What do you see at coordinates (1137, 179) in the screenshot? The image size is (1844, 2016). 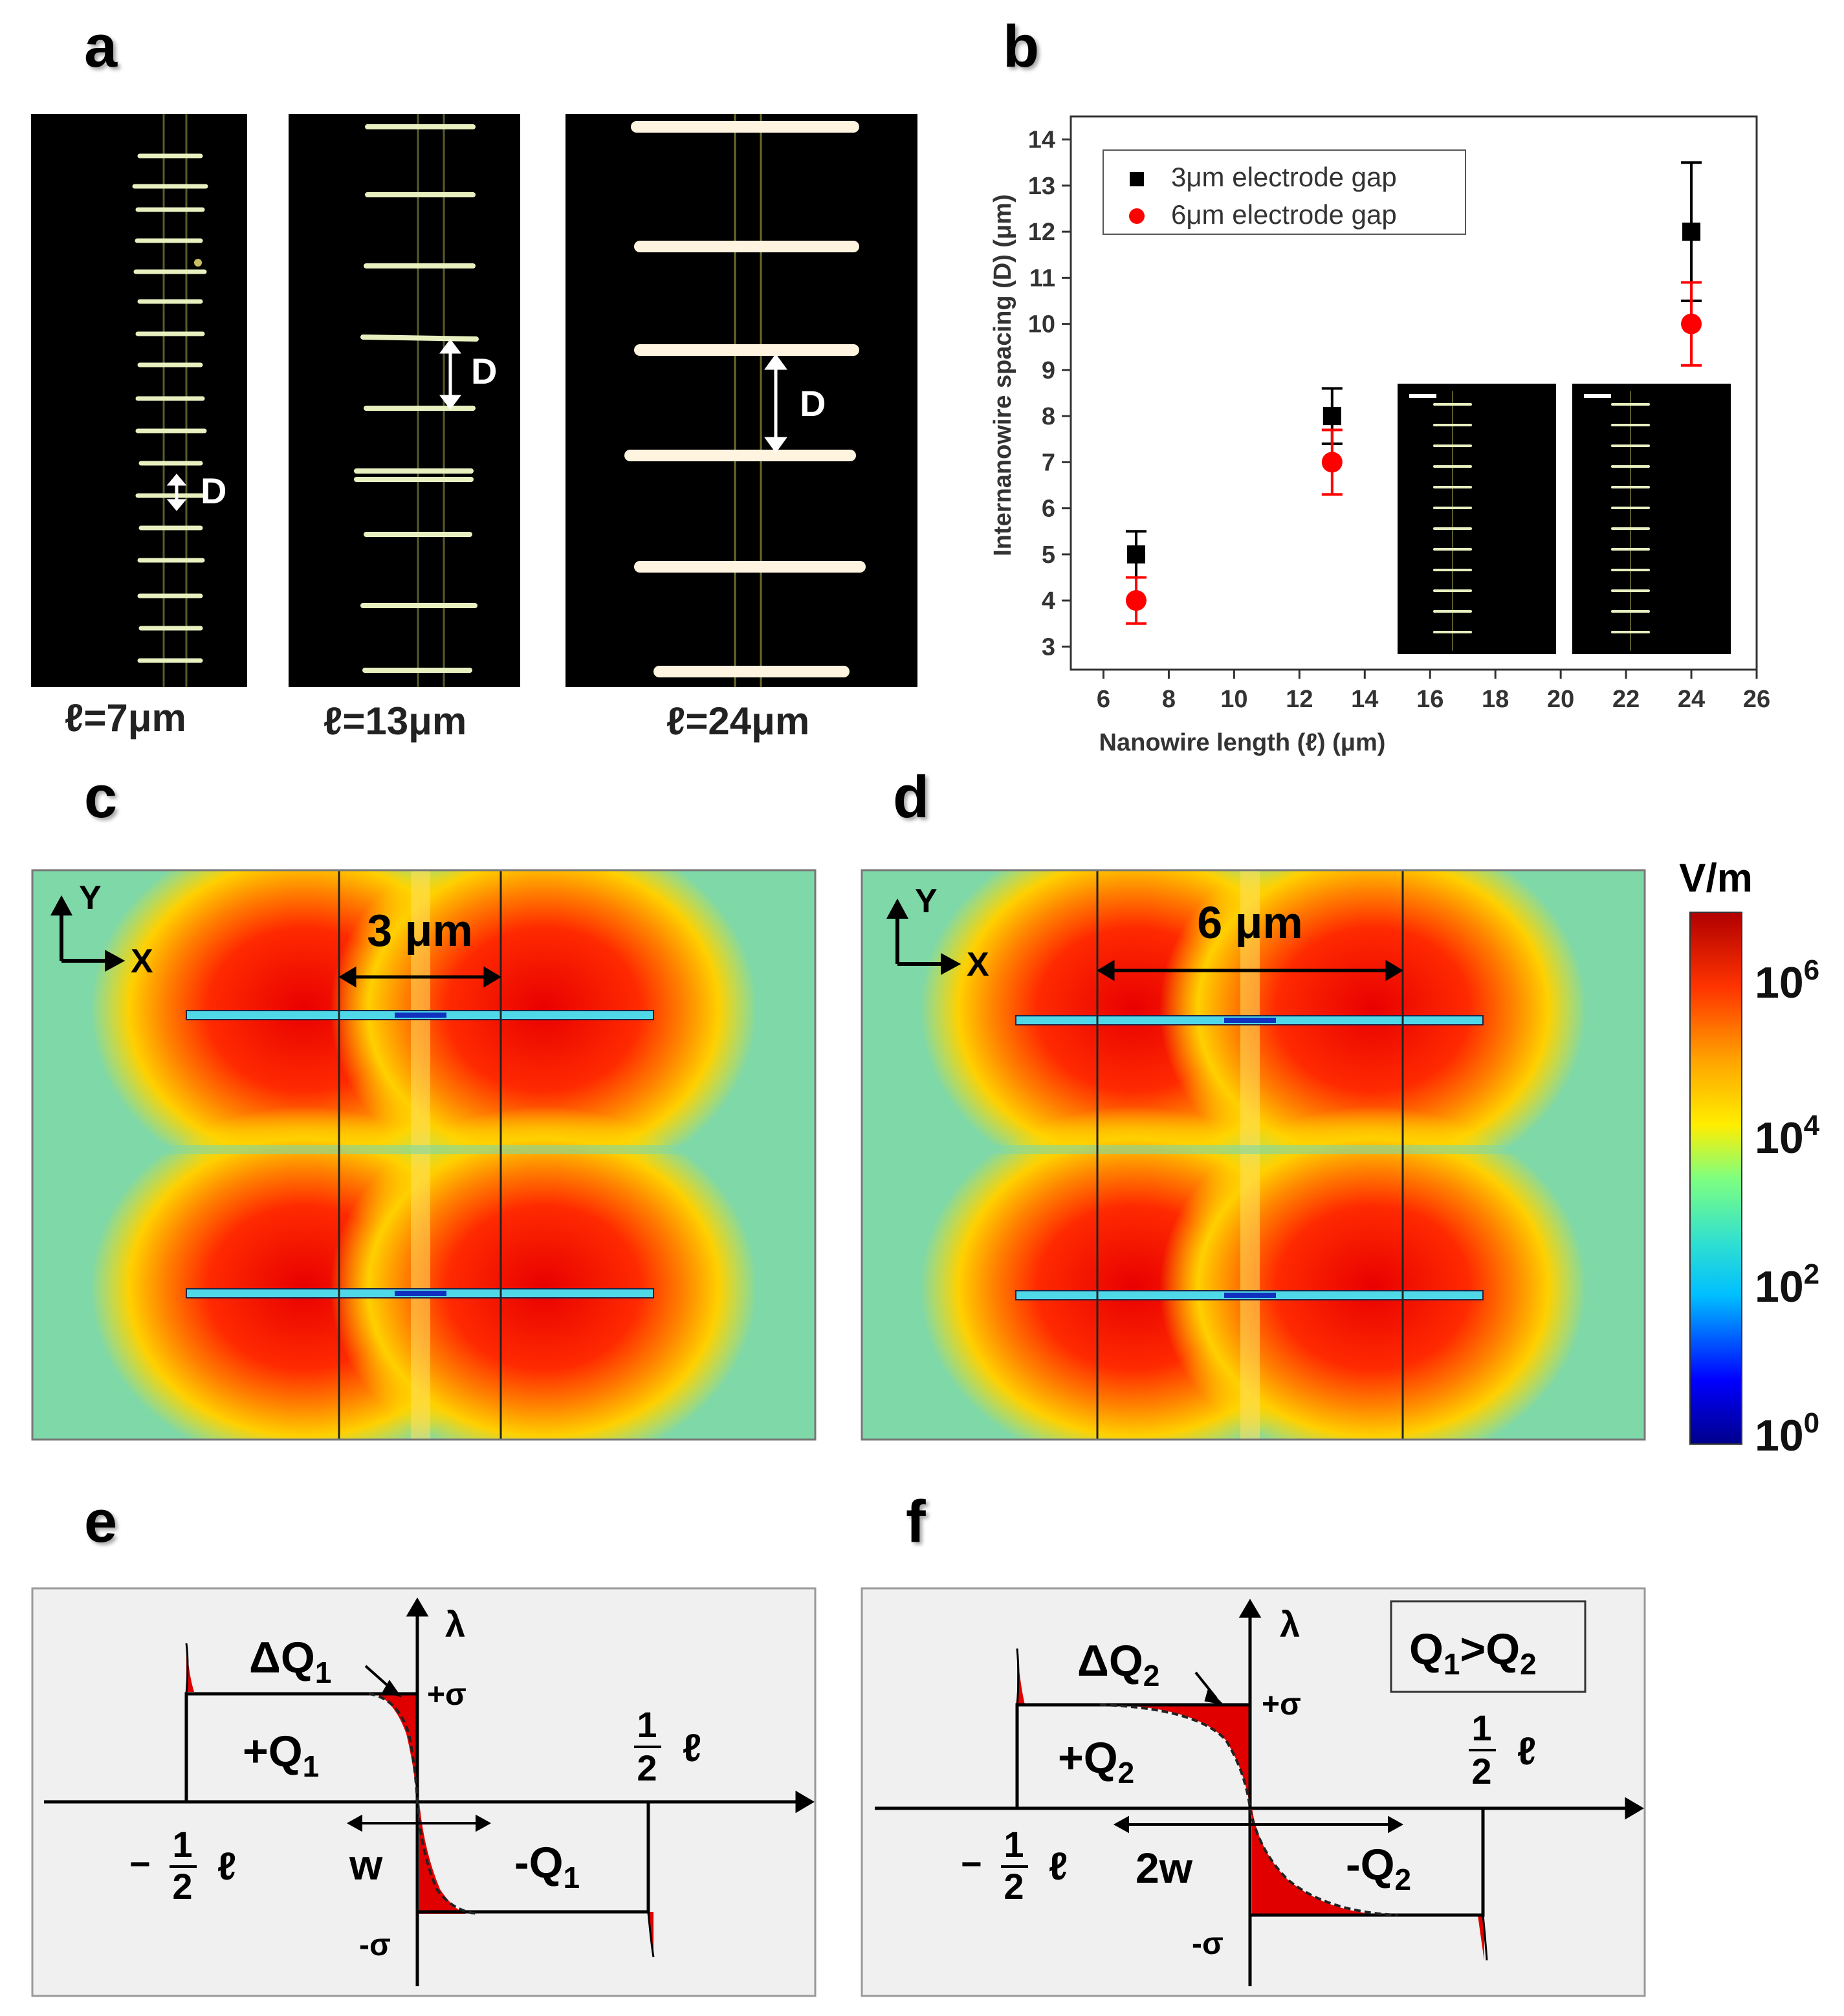 I see `legend-marker-3um` at bounding box center [1137, 179].